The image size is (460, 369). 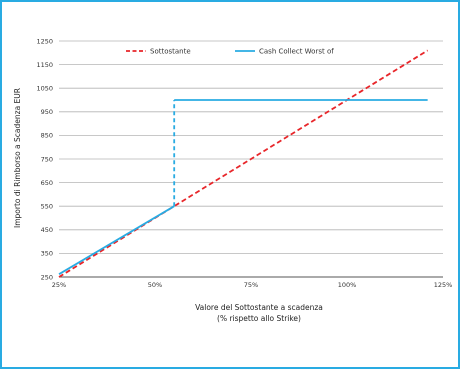 What do you see at coordinates (47, 254) in the screenshot?
I see `y-tick-label-350: 350` at bounding box center [47, 254].